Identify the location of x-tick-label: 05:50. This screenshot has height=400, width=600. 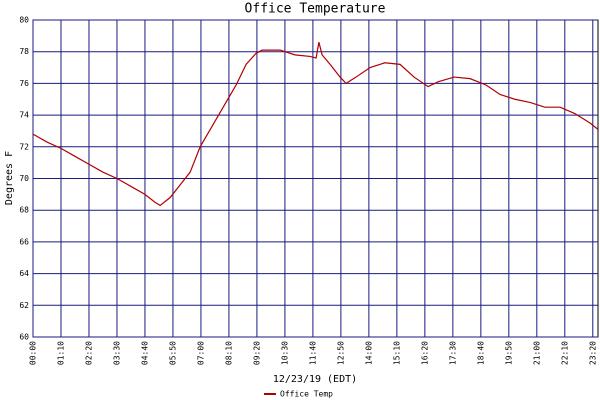
(172, 353).